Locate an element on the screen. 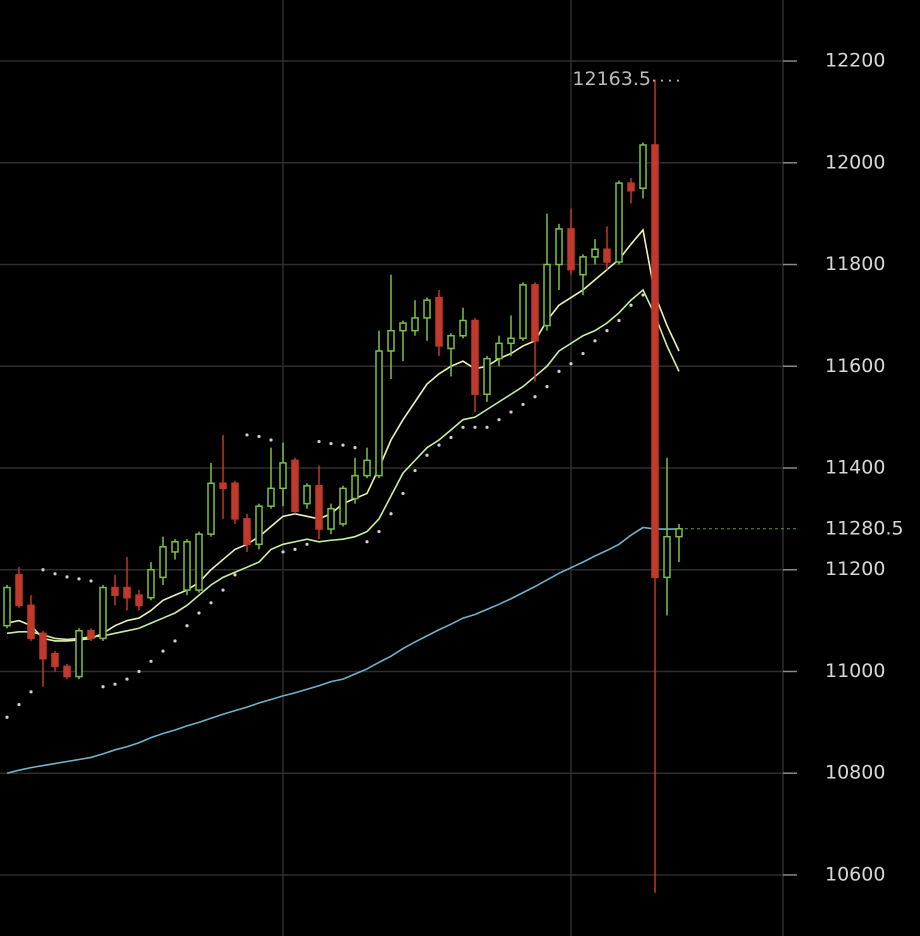  y-tick-label: 11800 is located at coordinates (855, 264).